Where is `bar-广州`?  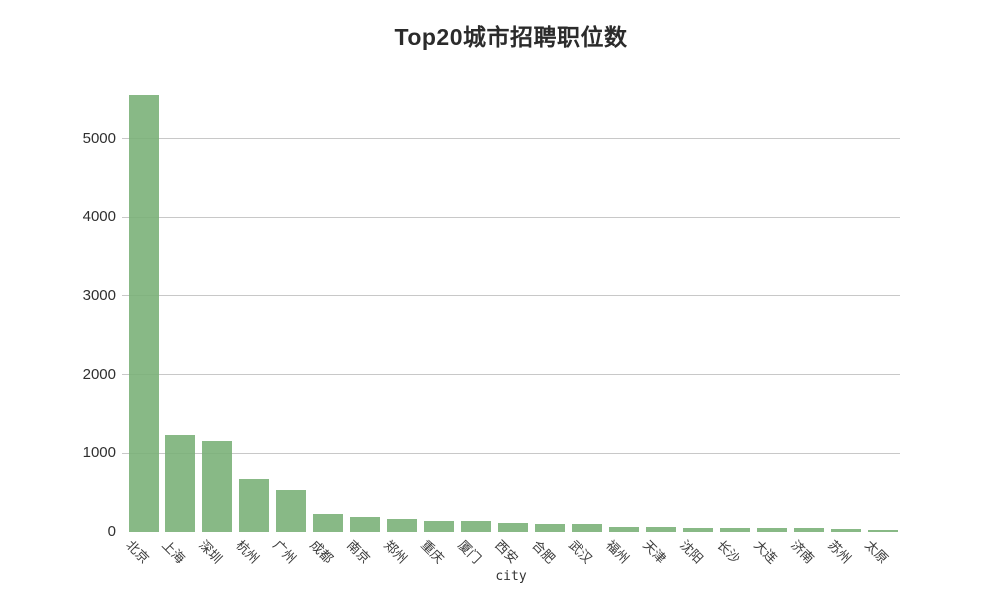
bar-广州 is located at coordinates (291, 511).